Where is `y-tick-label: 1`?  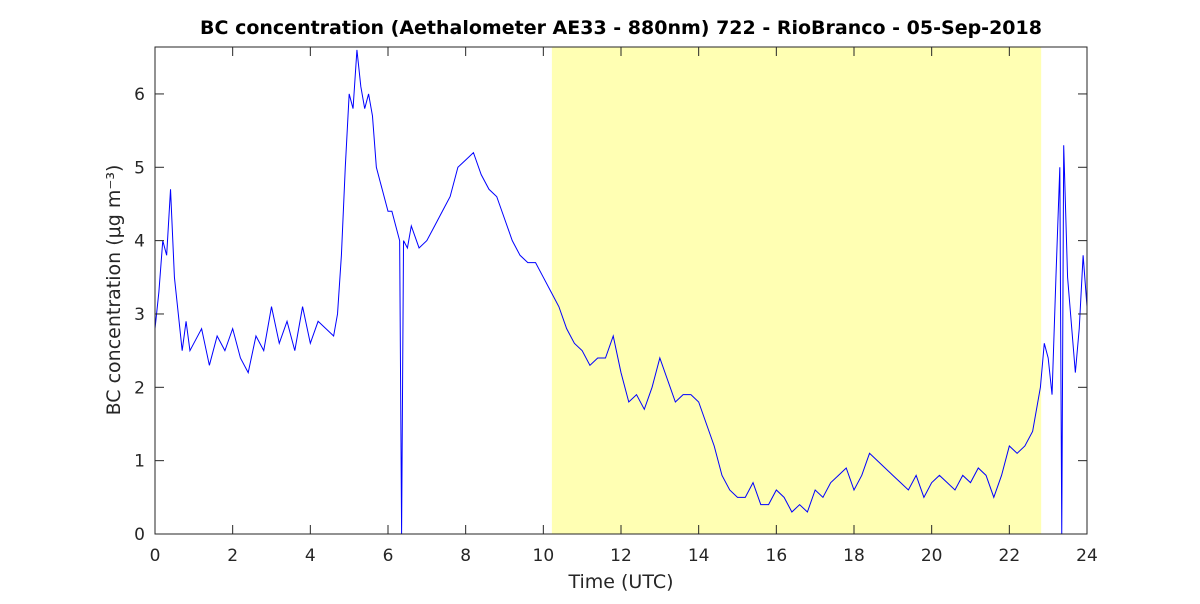
y-tick-label: 1 is located at coordinates (139, 462).